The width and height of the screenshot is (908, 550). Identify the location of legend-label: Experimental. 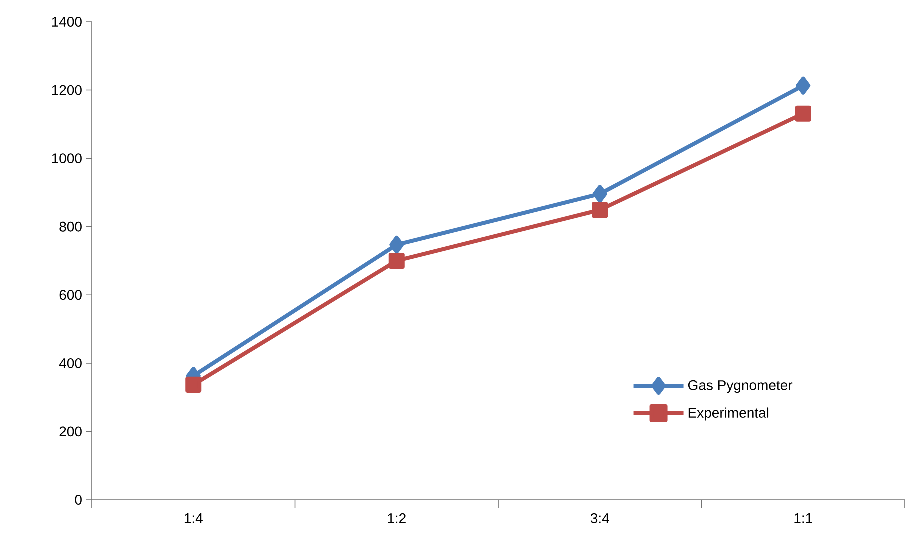
(728, 414).